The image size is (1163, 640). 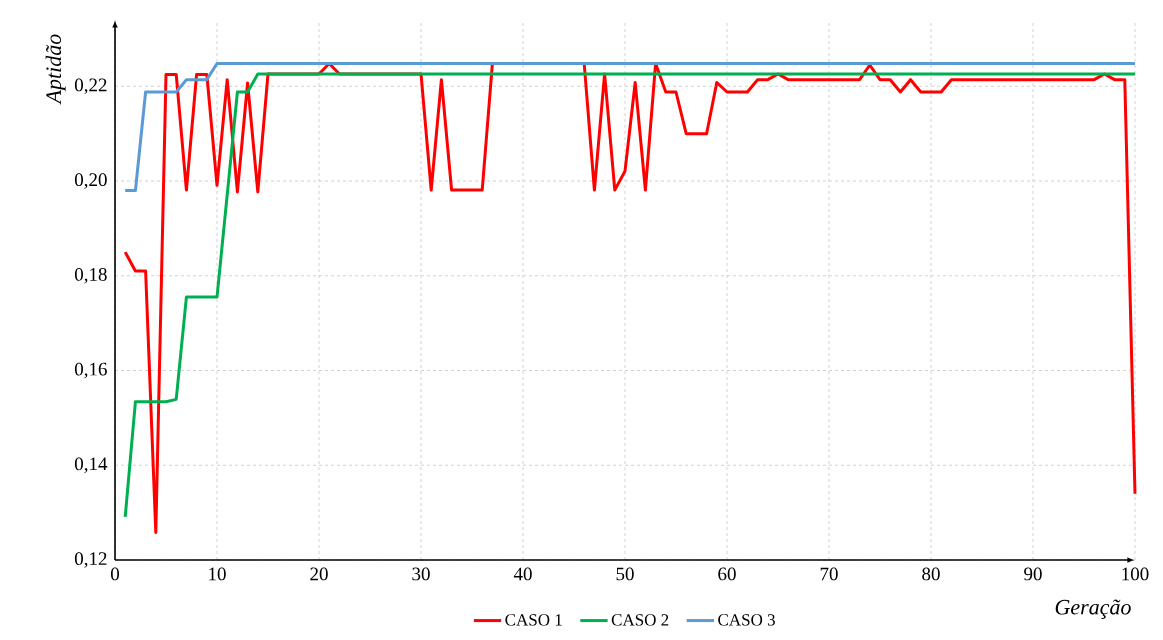 What do you see at coordinates (522, 574) in the screenshot?
I see `x-tick-label: 40` at bounding box center [522, 574].